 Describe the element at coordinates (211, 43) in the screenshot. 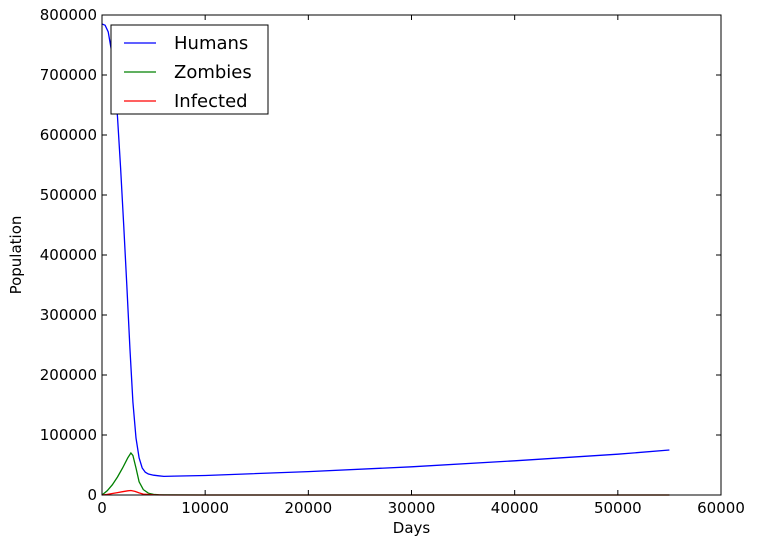

I see `legend-label-humans: Humans` at that location.